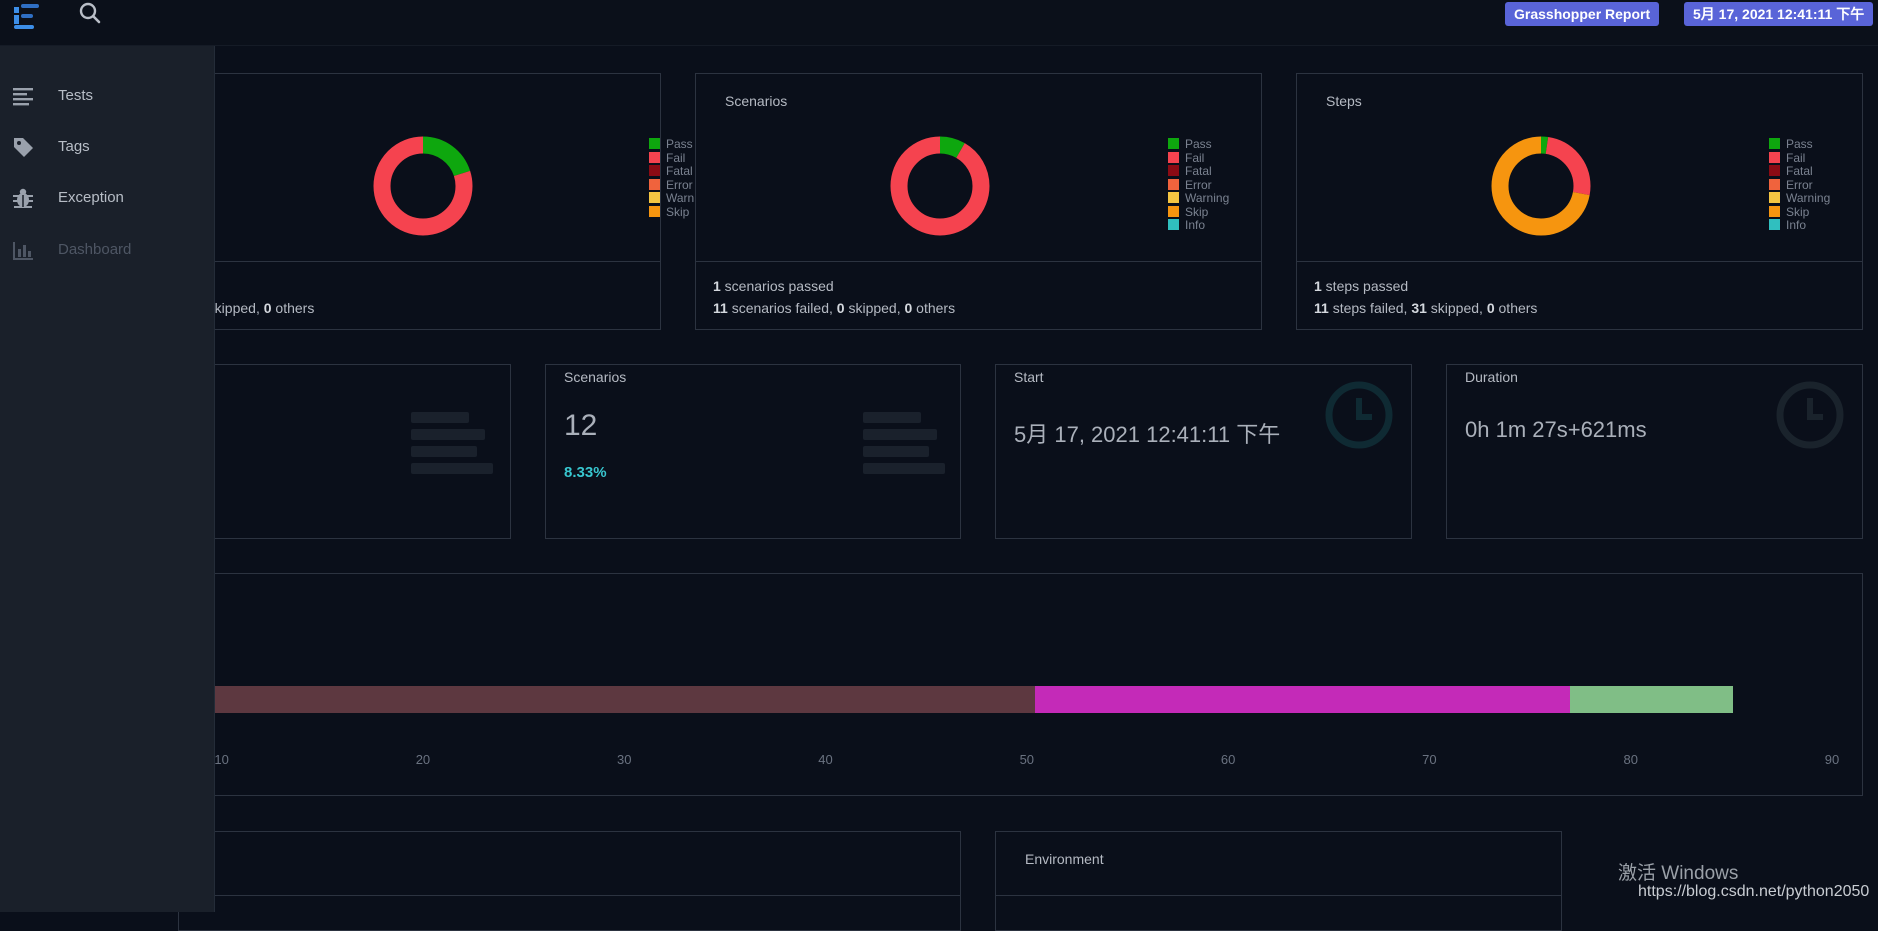  What do you see at coordinates (1516, 308) in the screenshot?
I see `steps-others-label: others` at bounding box center [1516, 308].